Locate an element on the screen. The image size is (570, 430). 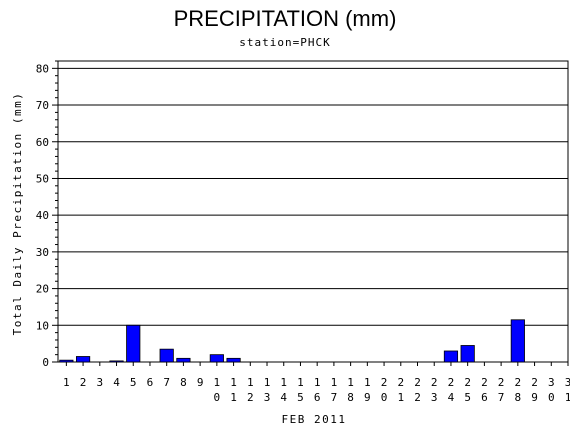
x-tick-label: 7 is located at coordinates (166, 382).